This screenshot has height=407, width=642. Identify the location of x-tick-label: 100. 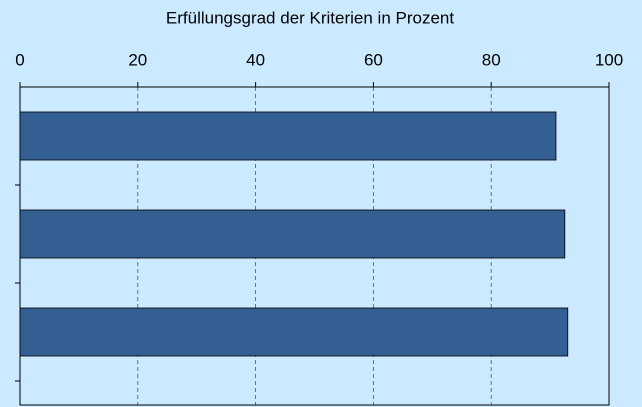
(609, 59).